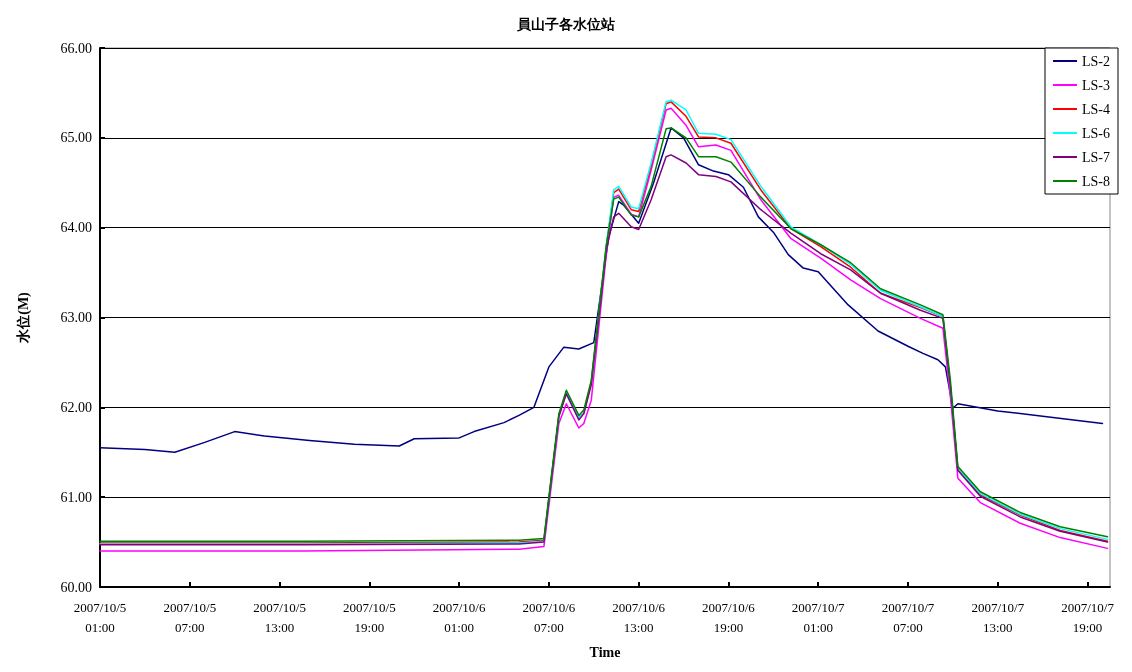 The width and height of the screenshot is (1132, 672). I want to click on legend-label: LS-8, so click(1096, 181).